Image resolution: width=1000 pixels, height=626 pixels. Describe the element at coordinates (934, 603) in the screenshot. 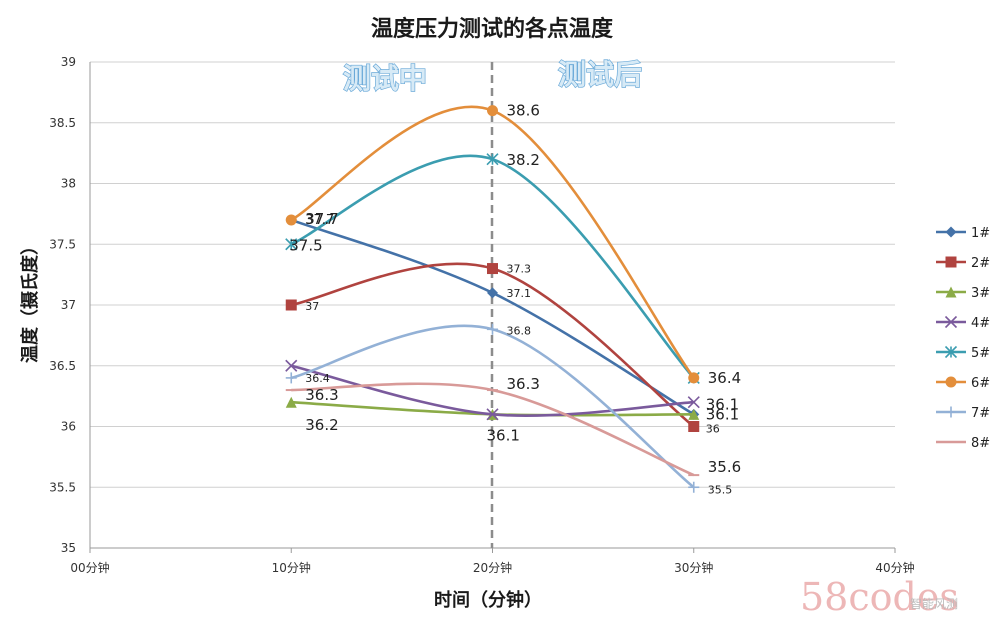

I see `watermark-sub: 智能风测` at that location.